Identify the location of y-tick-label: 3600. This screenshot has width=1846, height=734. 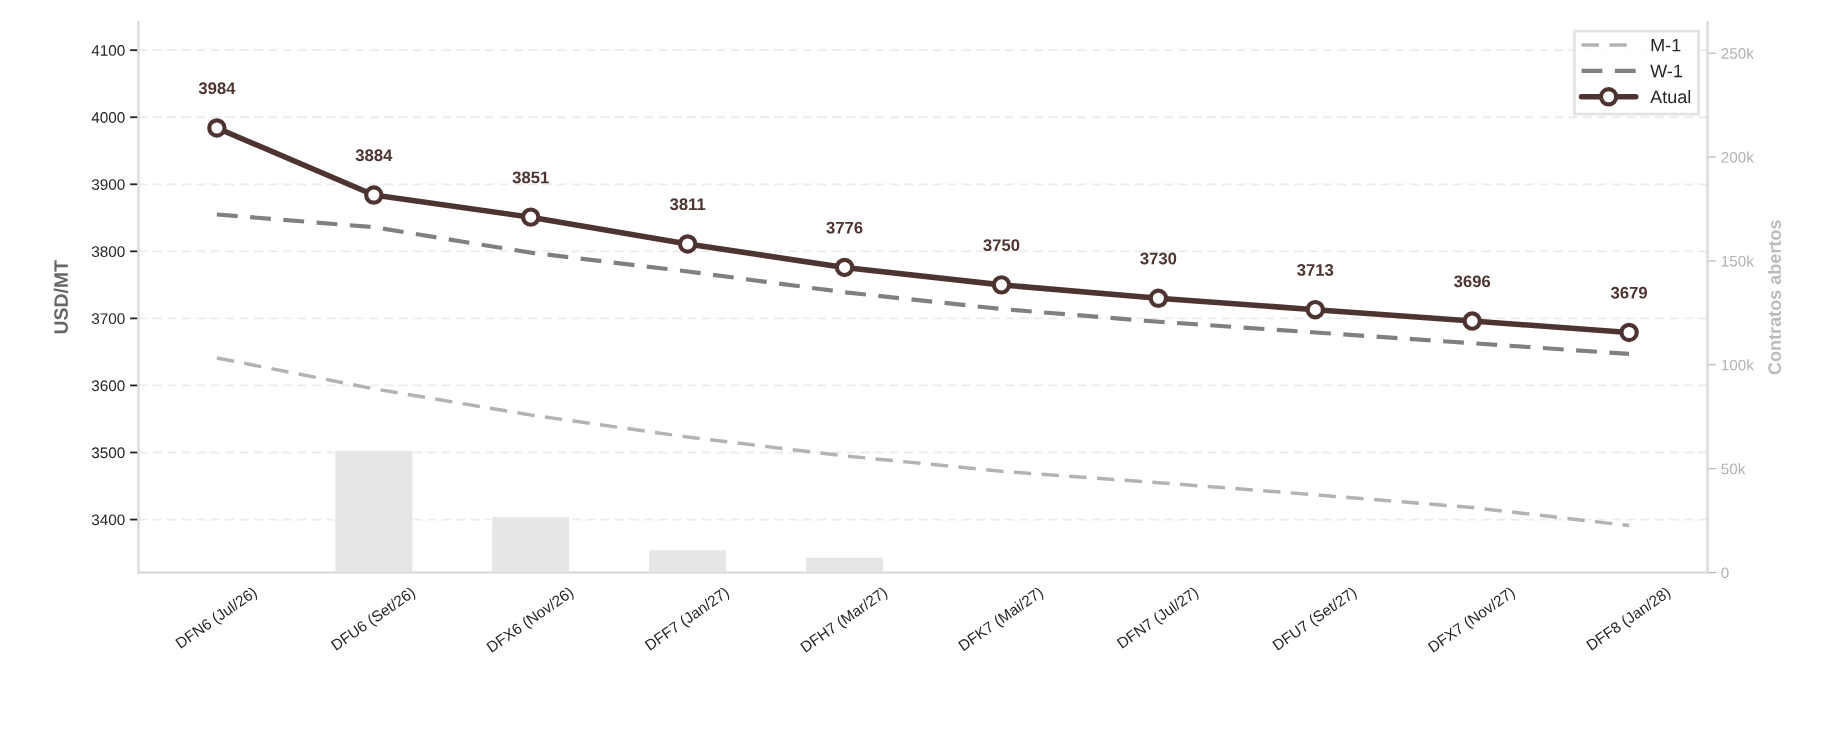
(108, 386).